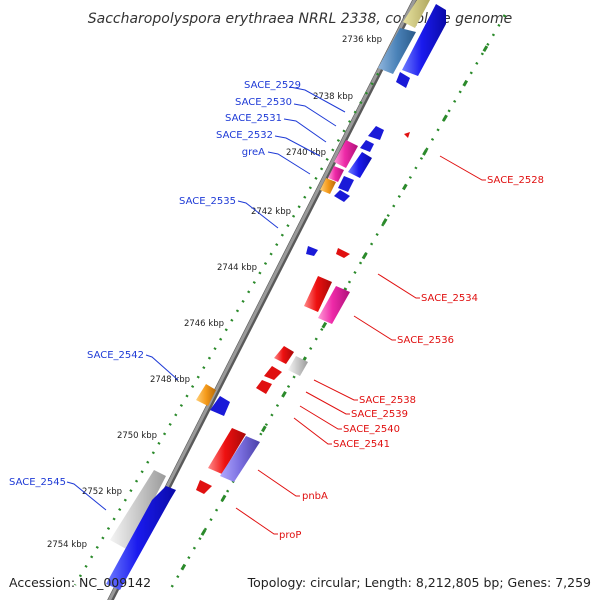 The width and height of the screenshot is (600, 600). Describe the element at coordinates (271, 212) in the screenshot. I see `tick-label: 2742 kbp` at that location.